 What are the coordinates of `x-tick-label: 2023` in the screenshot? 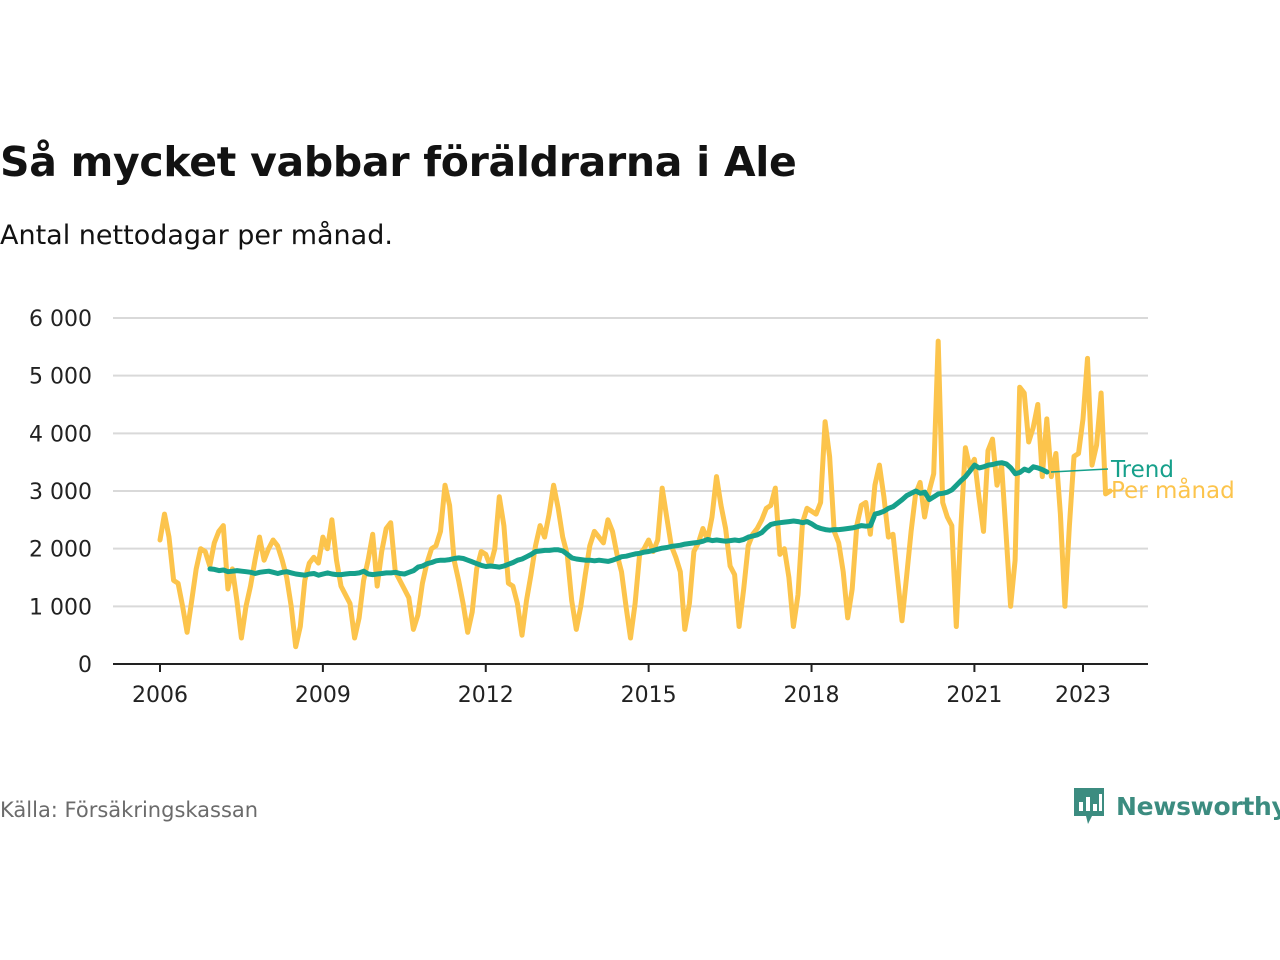 It's located at (1083, 695).